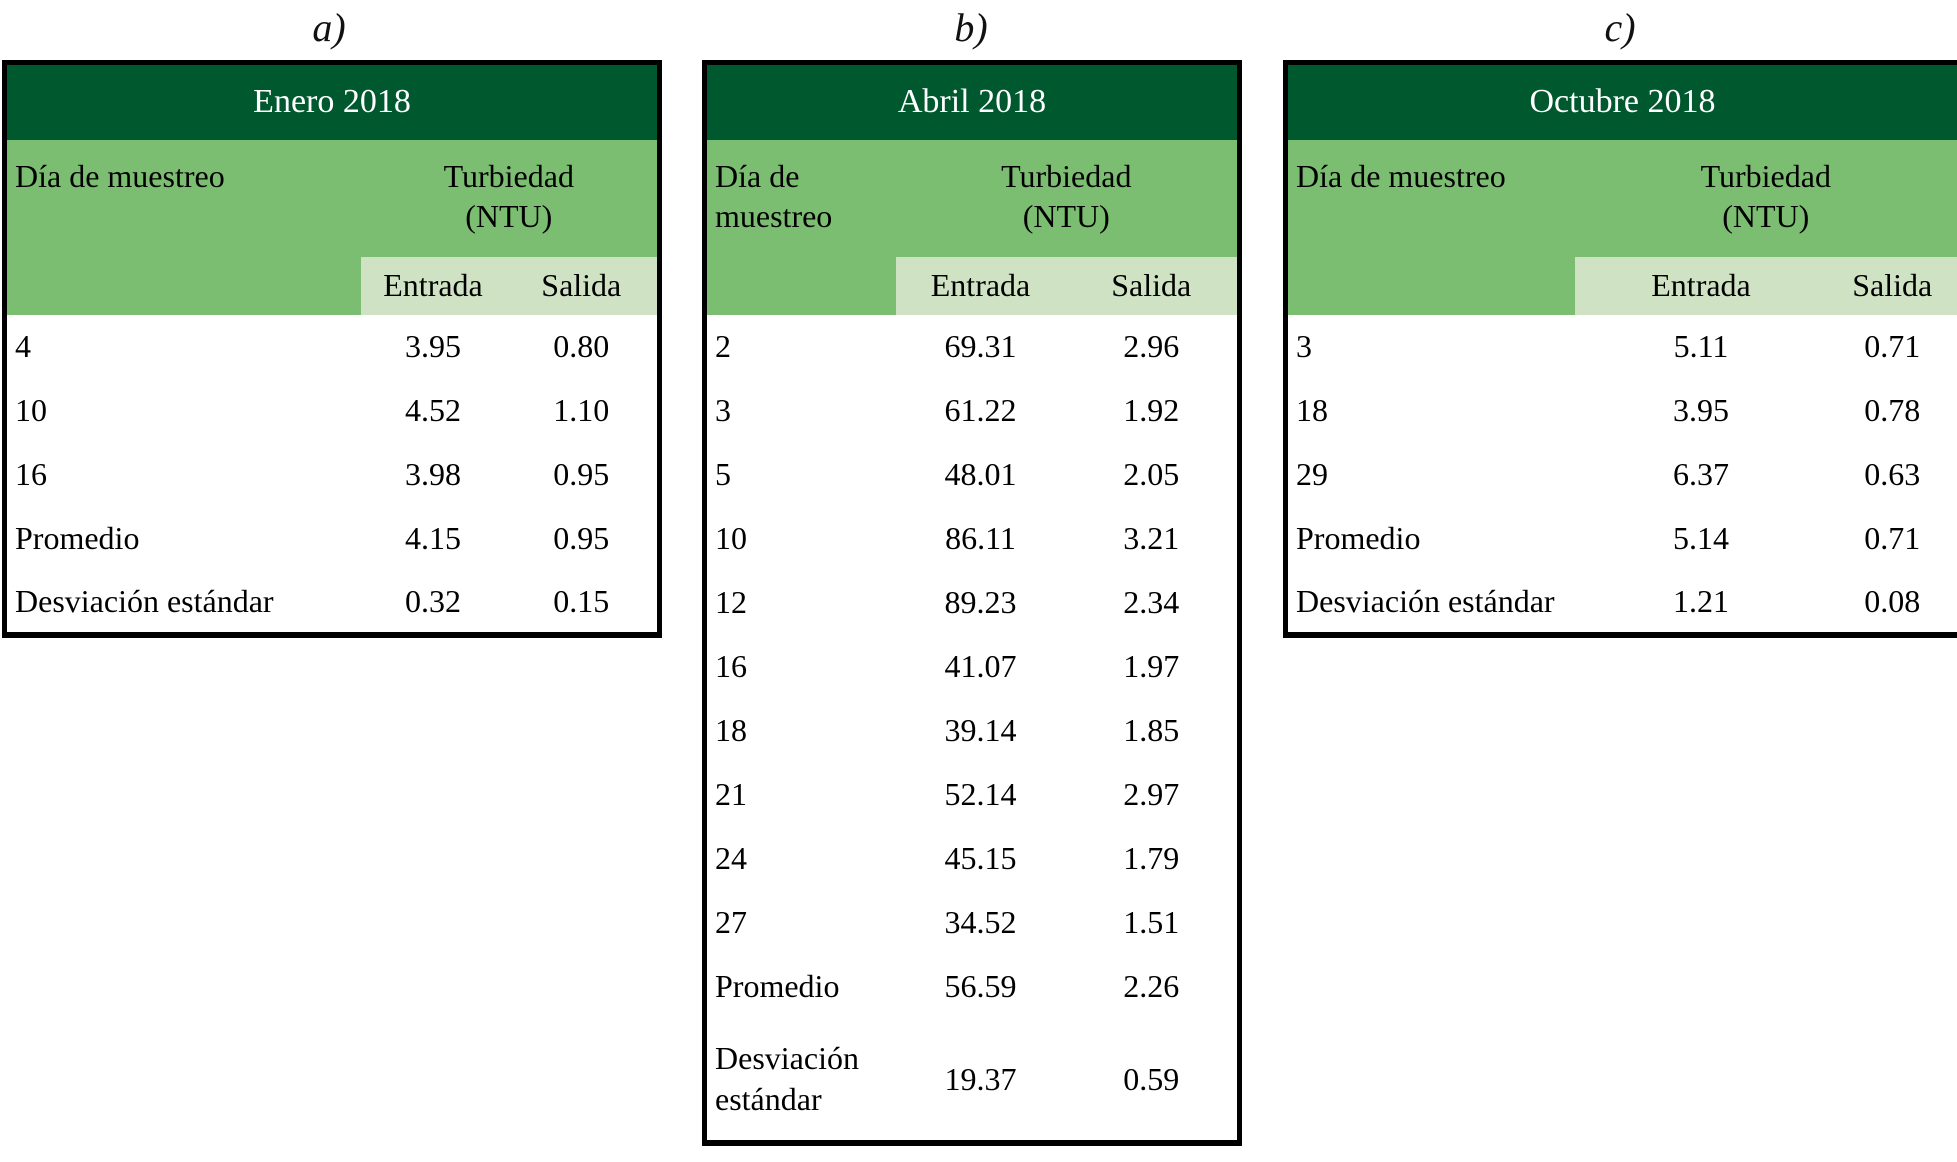 The width and height of the screenshot is (1957, 1162). I want to click on cell-salida: 1.79, so click(1152, 858).